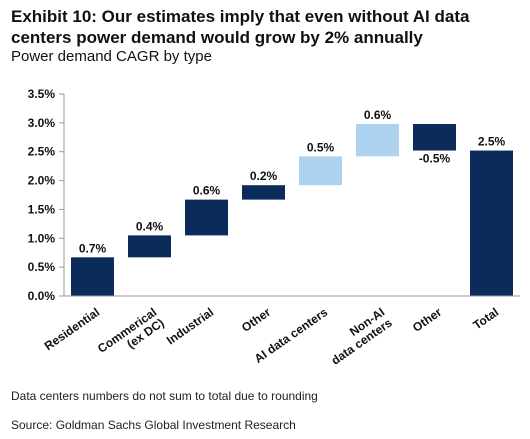  I want to click on y-tick-label: 1.5%, so click(42, 209).